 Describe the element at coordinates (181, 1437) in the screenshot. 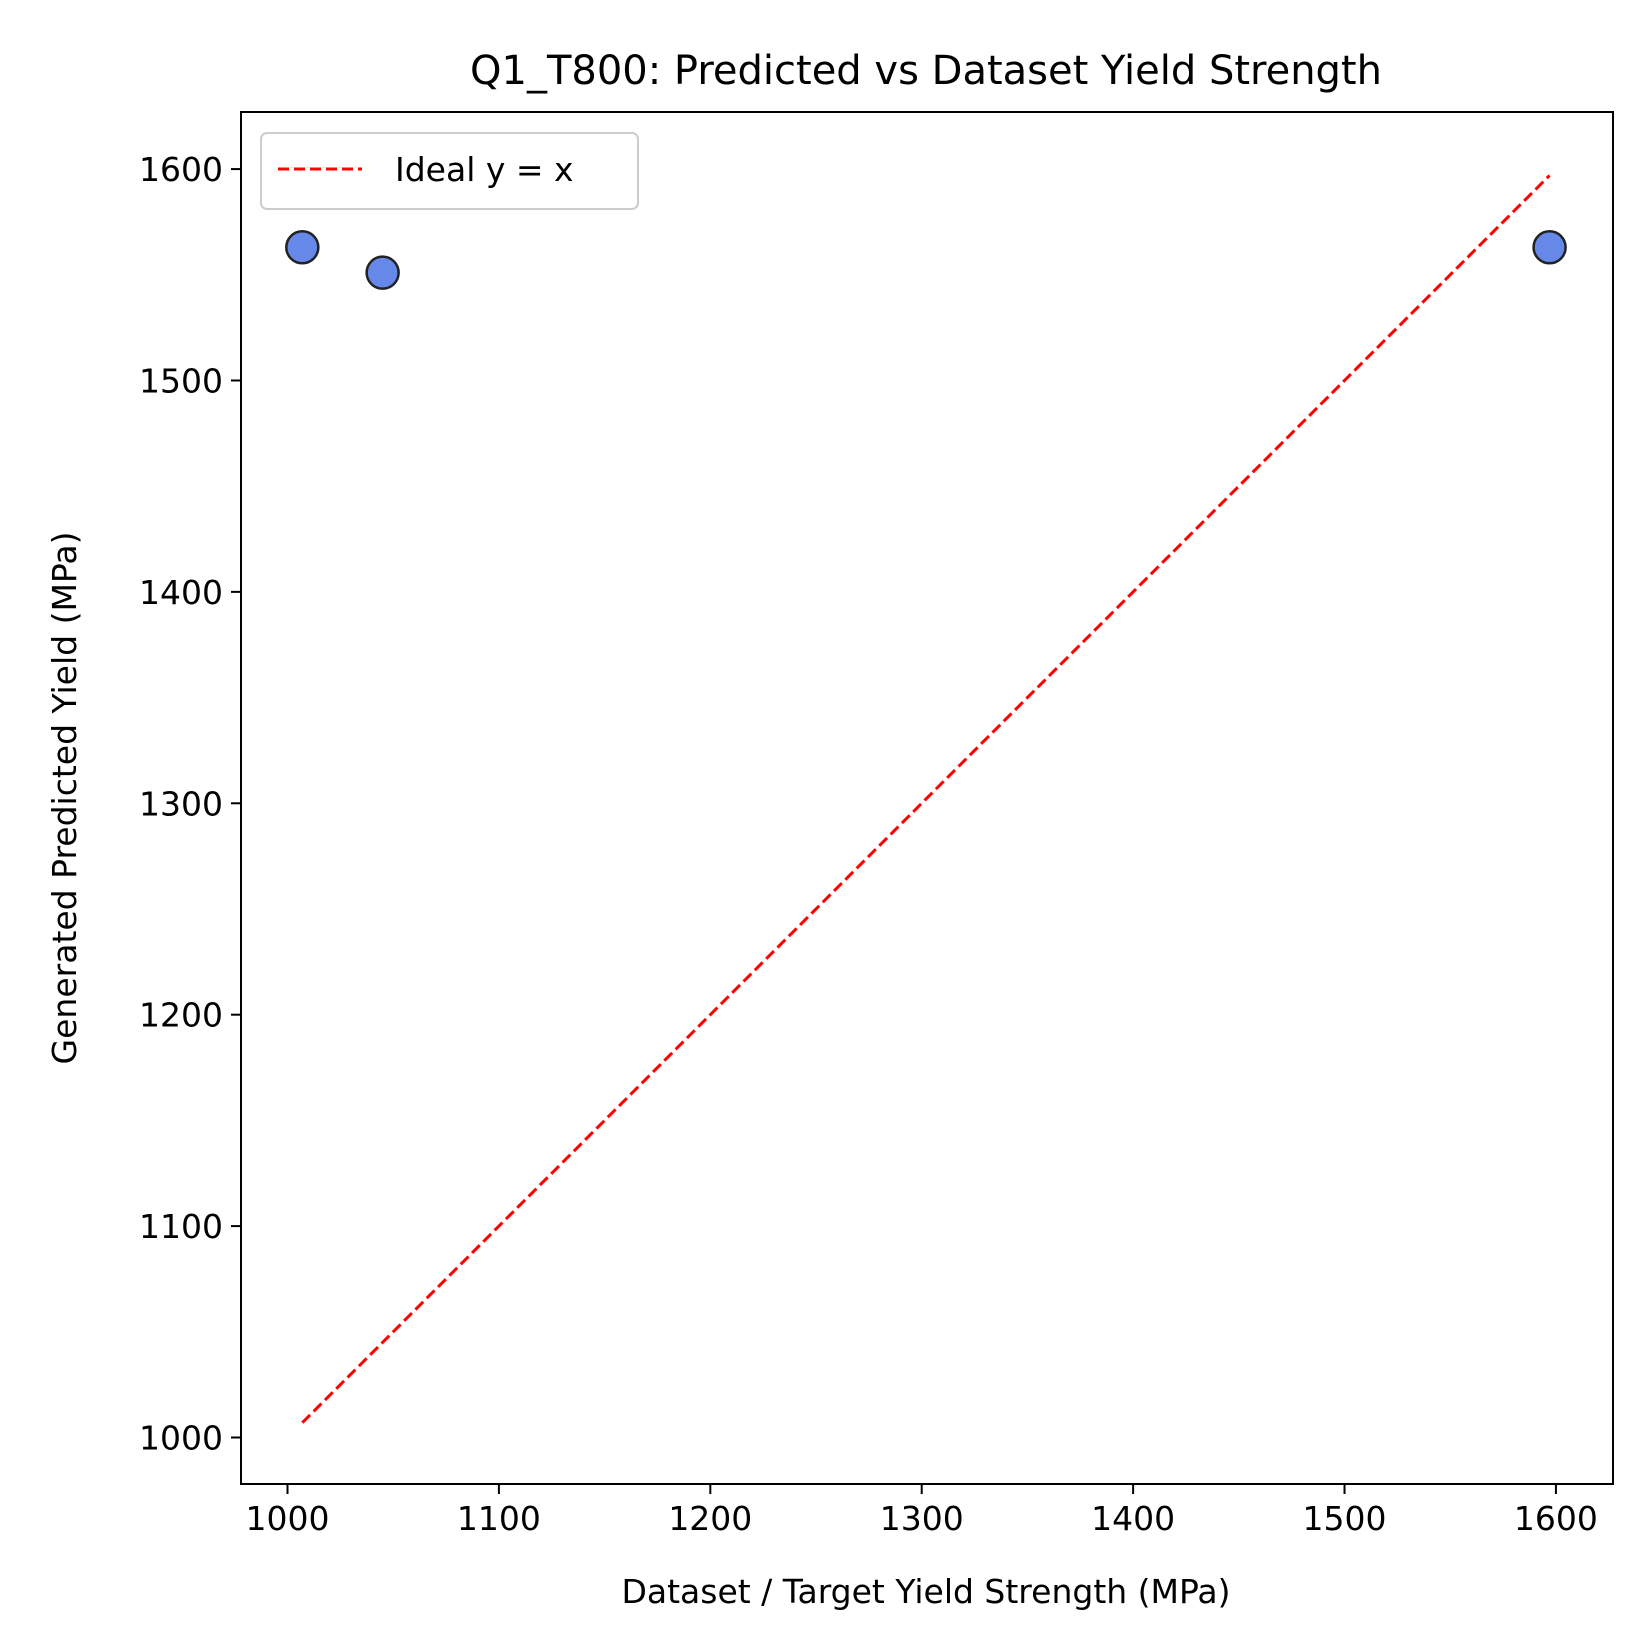

I see `y-tick-label: 1000` at that location.